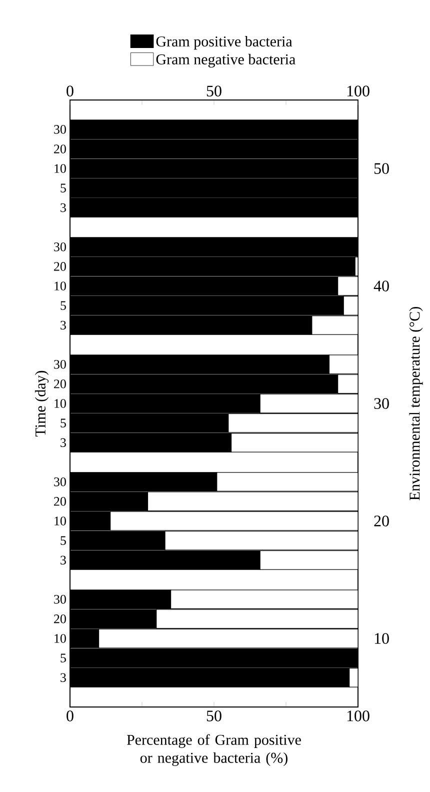 This screenshot has height=792, width=430. I want to click on x2-tick-label: 0, so click(70, 716).